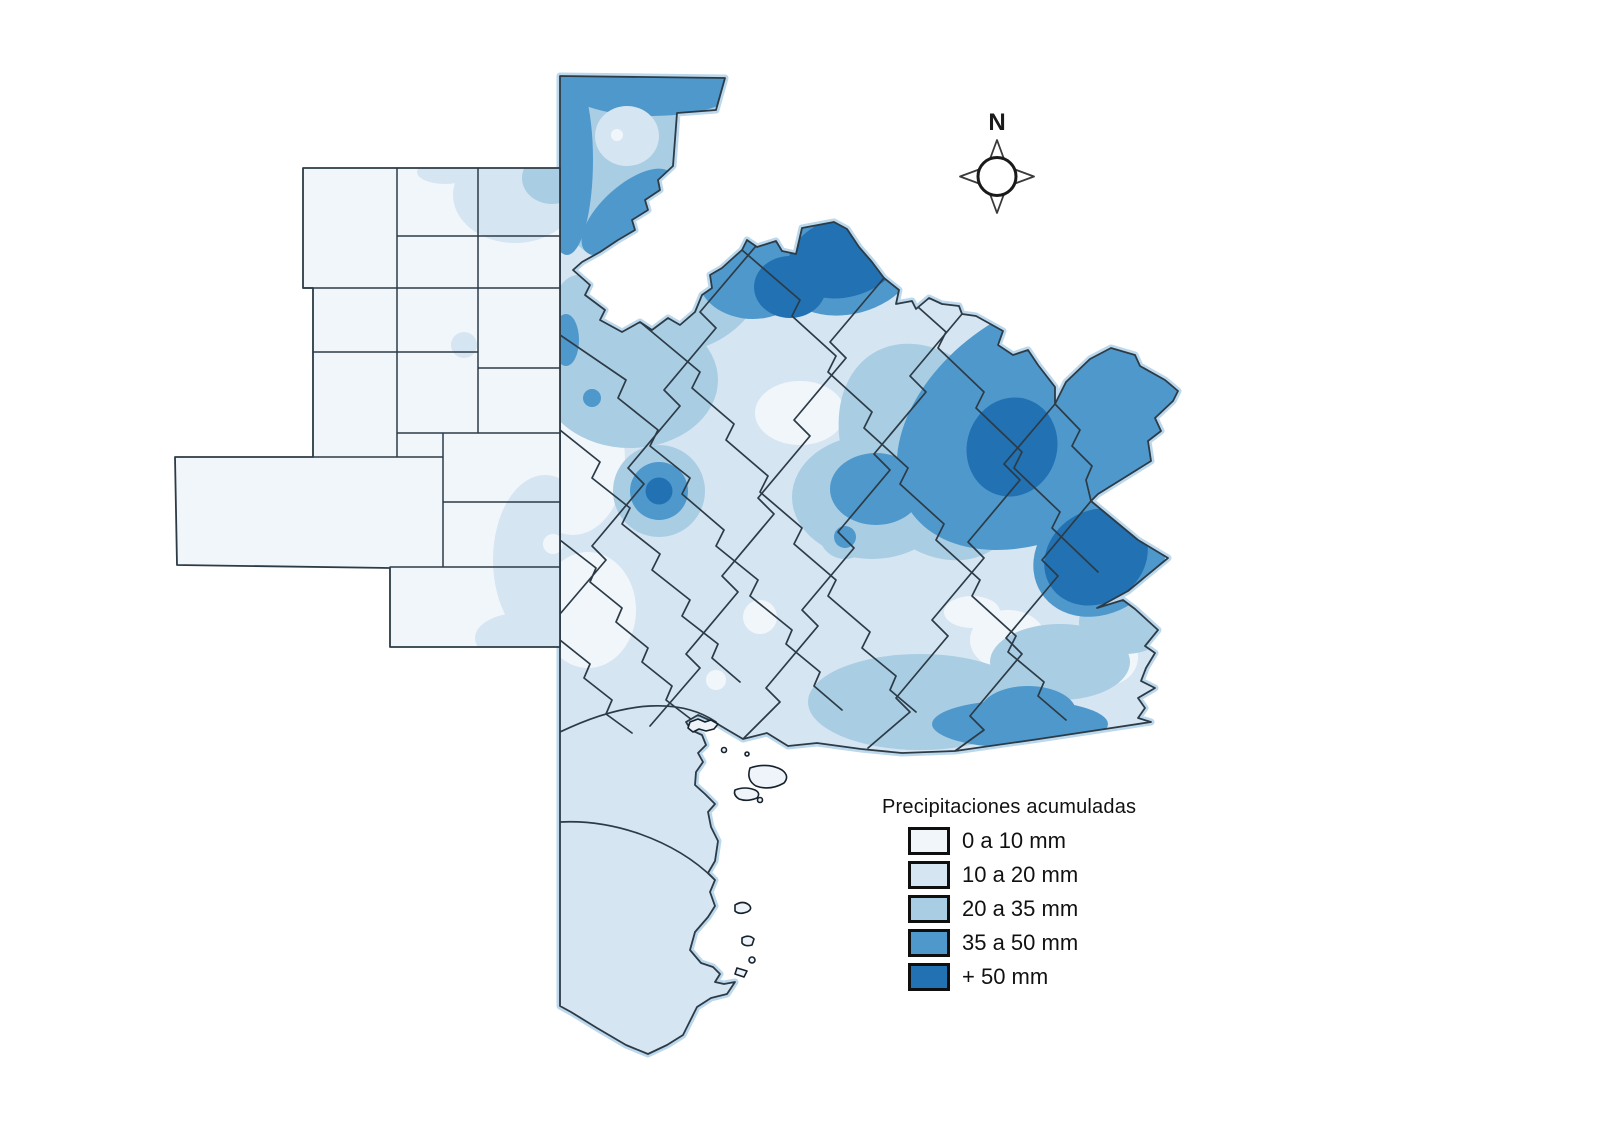  I want to click on legend-item: 0 a 10 mm, so click(1034, 841).